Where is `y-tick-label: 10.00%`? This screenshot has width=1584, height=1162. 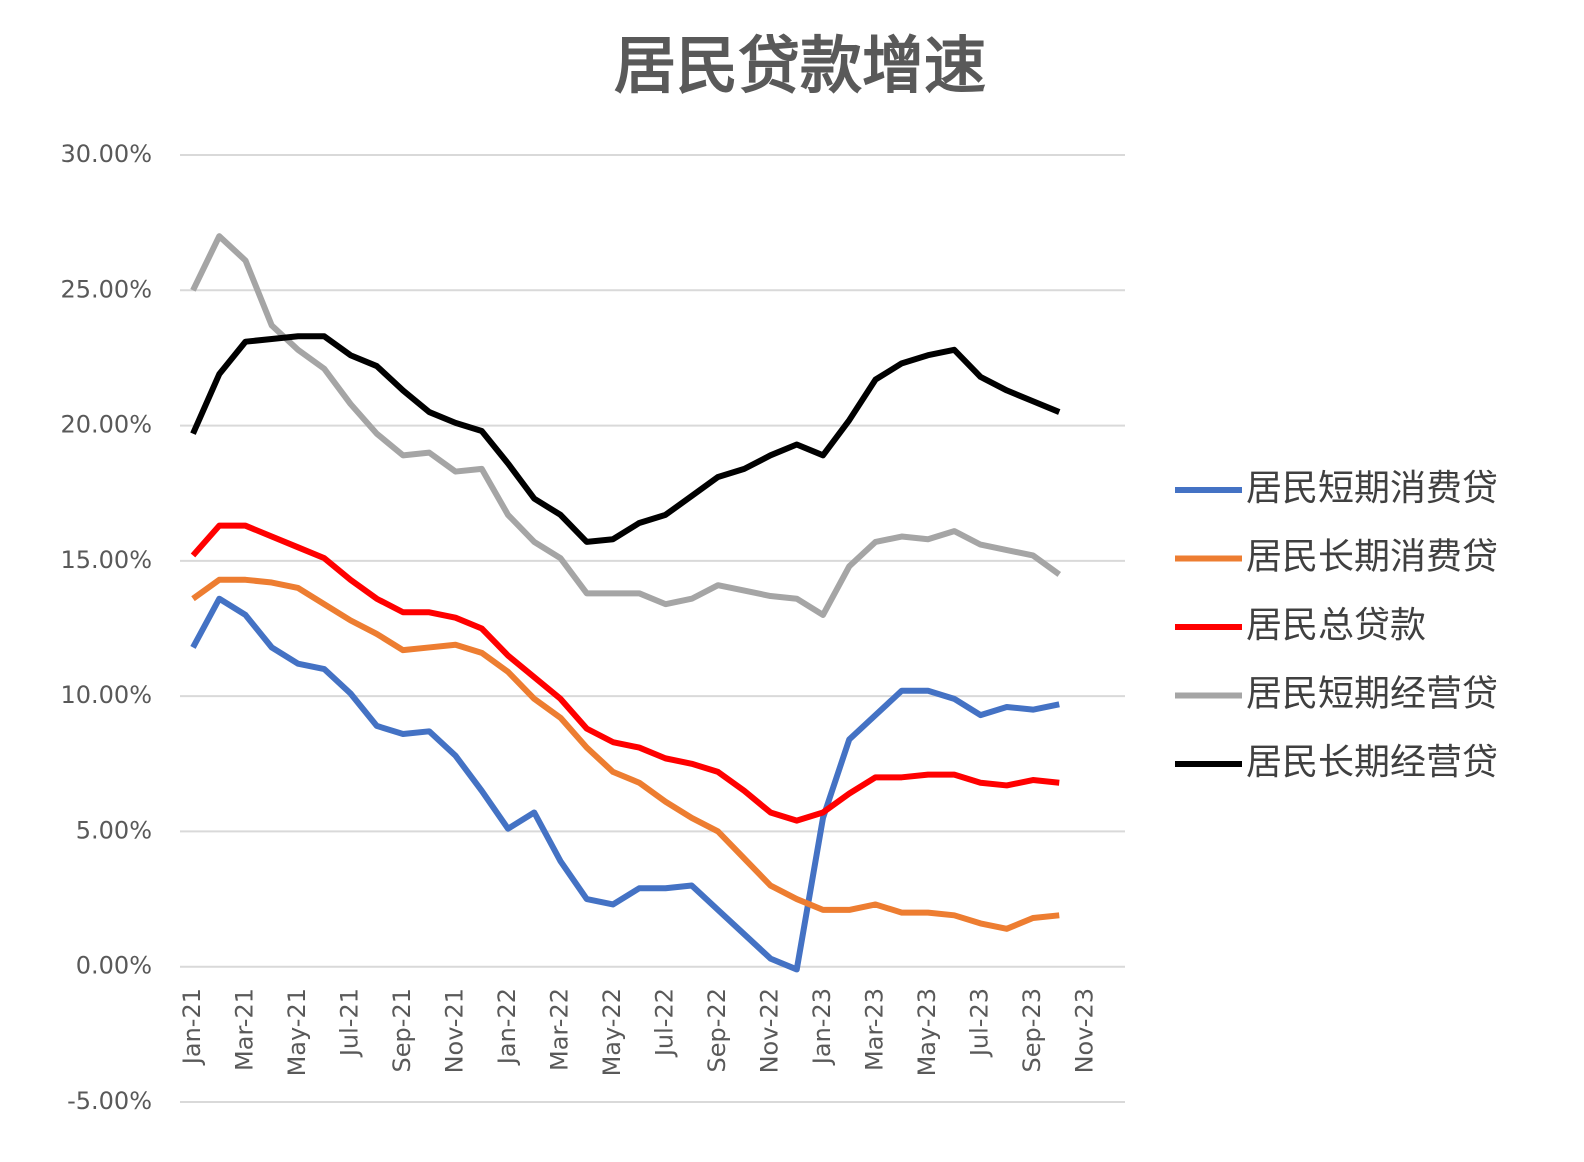 y-tick-label: 10.00% is located at coordinates (106, 695).